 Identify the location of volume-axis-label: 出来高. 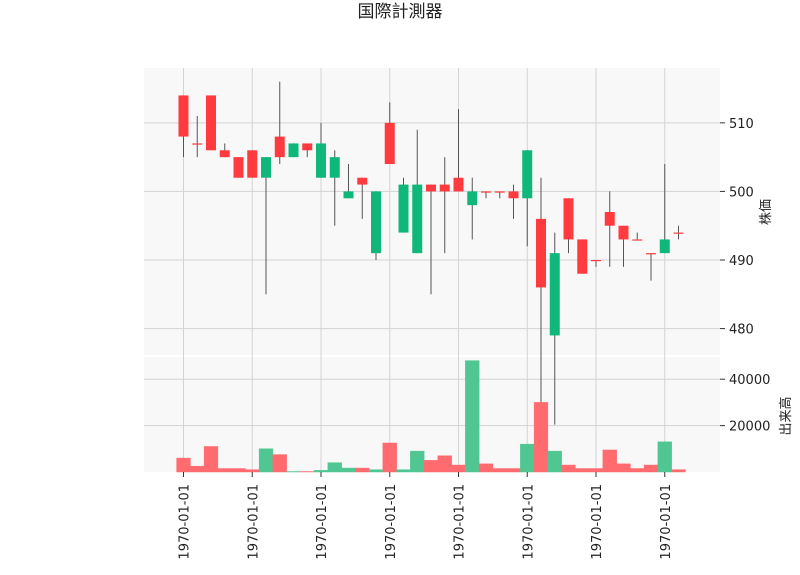
(786, 415).